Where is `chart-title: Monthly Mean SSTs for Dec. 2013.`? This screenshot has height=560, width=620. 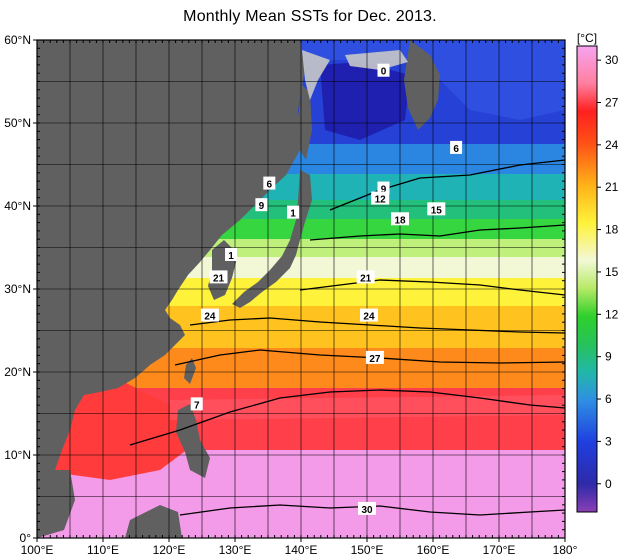
chart-title: Monthly Mean SSTs for Dec. 2013. is located at coordinates (310, 16).